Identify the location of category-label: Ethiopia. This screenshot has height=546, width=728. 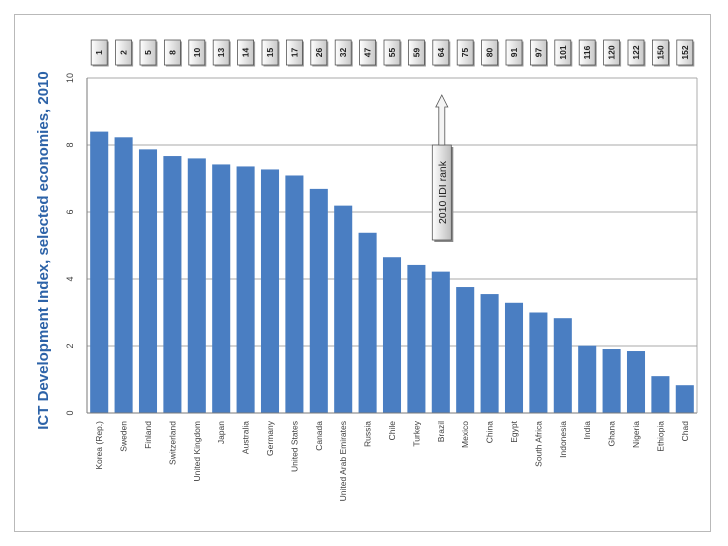
(660, 436).